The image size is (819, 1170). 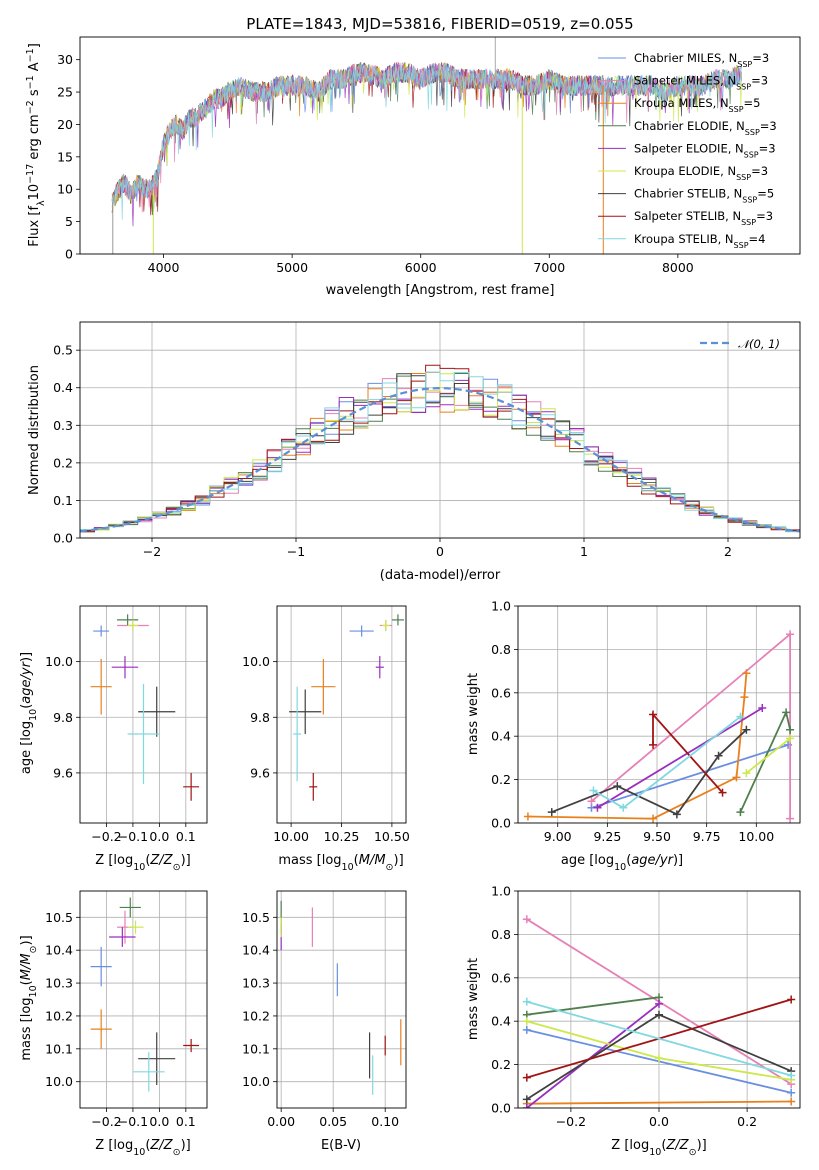 What do you see at coordinates (747, 1121) in the screenshot?
I see `x-tick-label: 0.2` at bounding box center [747, 1121].